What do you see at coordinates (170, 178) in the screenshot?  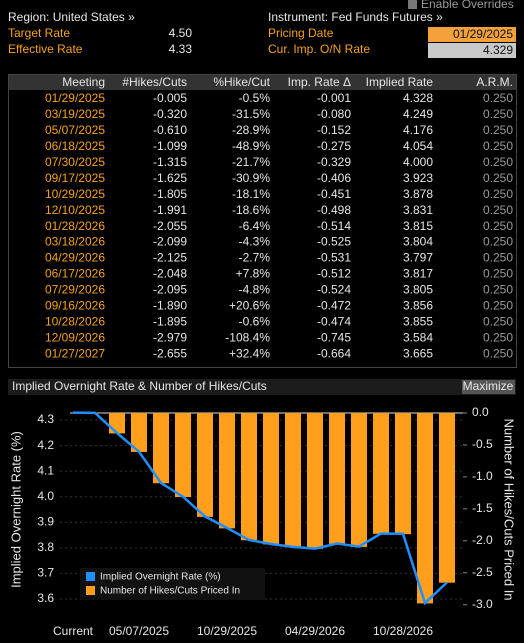 I see `cell: -1.625` at bounding box center [170, 178].